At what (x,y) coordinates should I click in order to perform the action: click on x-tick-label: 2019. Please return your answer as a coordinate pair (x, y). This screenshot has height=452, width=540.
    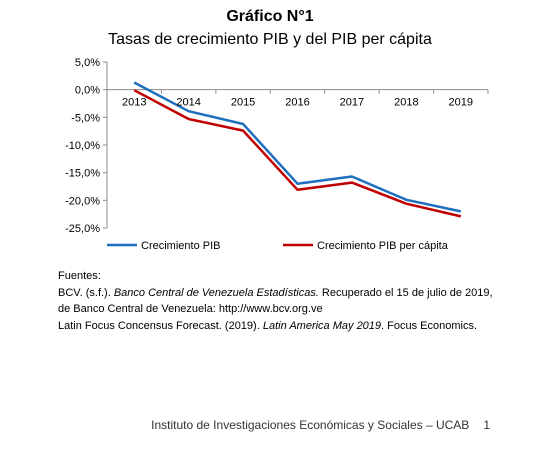
    Looking at the image, I should click on (461, 103).